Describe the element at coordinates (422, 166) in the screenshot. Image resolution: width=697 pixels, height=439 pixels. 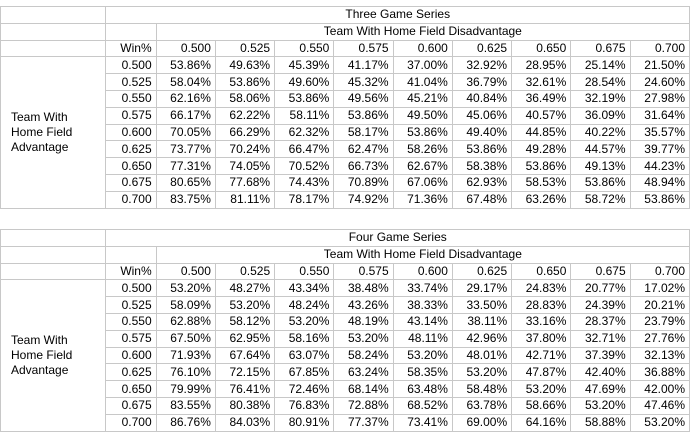
I see `table-cell: 62.67%` at that location.